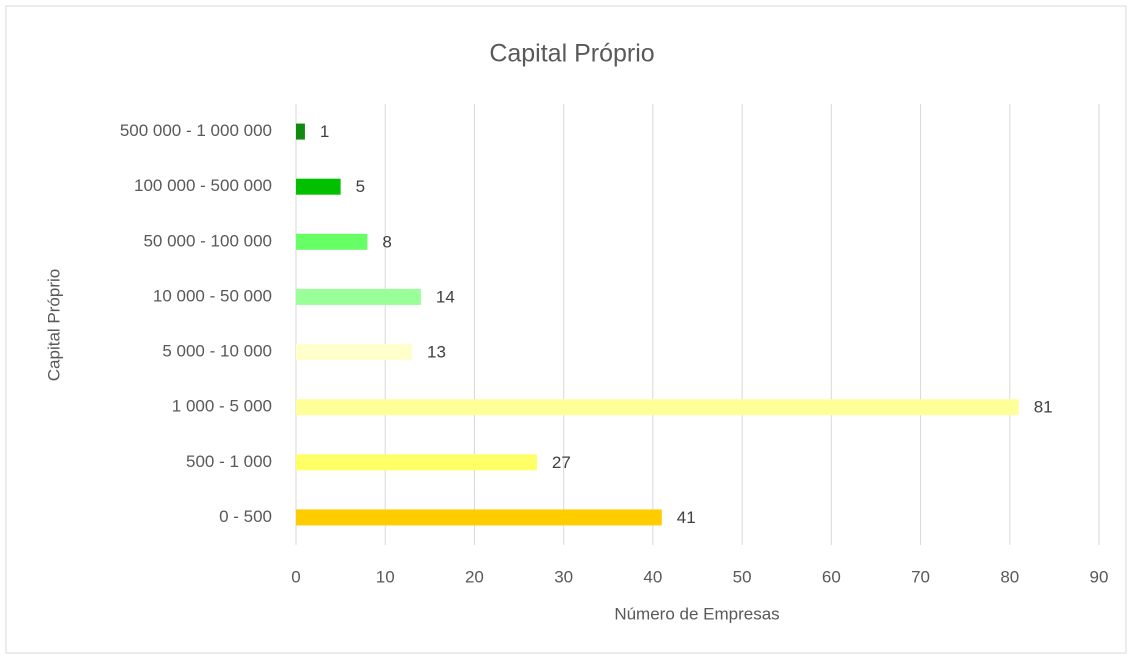 The image size is (1132, 664). What do you see at coordinates (245, 516) in the screenshot?
I see `y-tick-label: 0 - 500` at bounding box center [245, 516].